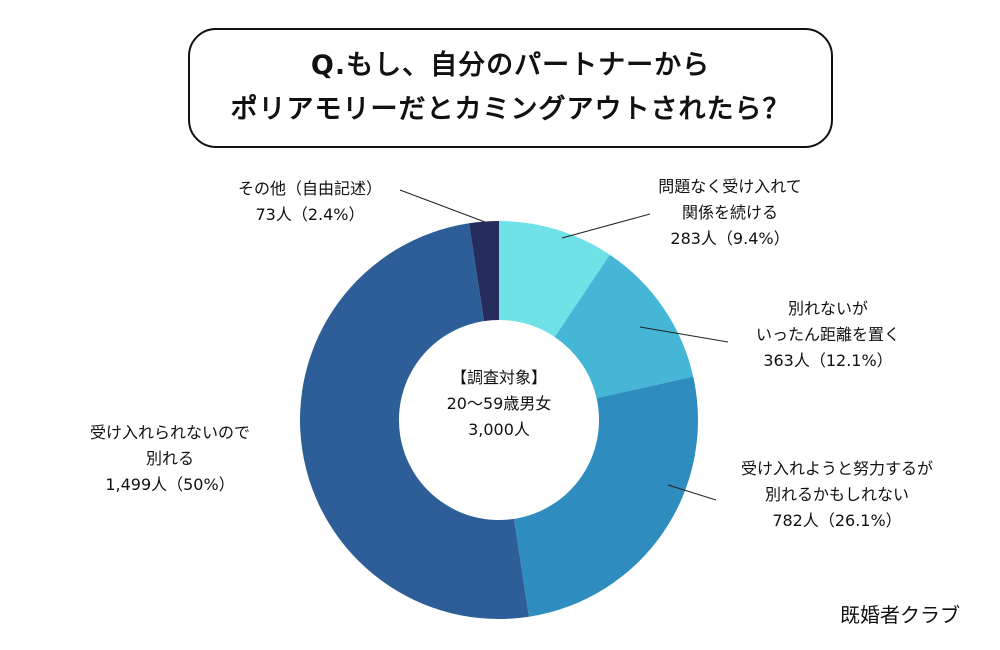 The width and height of the screenshot is (1000, 650). Describe the element at coordinates (310, 214) in the screenshot. I see `data-label: 73人（2.4%）` at that location.